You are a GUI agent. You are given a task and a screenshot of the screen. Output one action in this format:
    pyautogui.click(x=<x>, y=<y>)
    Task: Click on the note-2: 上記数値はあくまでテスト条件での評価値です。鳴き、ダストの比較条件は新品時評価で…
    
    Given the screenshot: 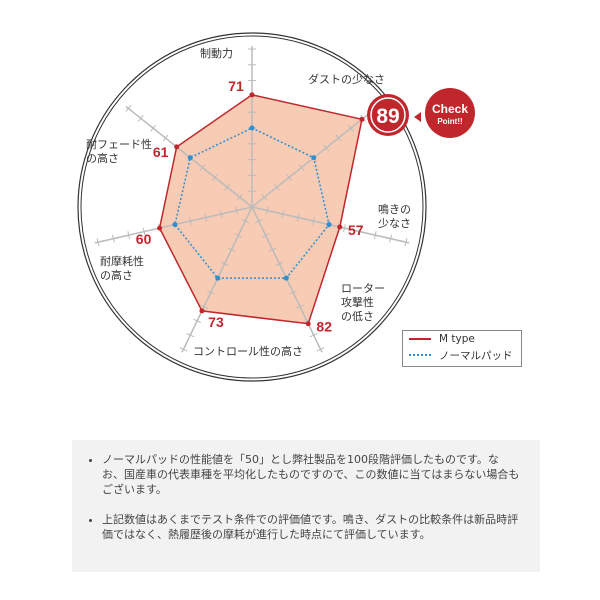 What is the action you would take?
    pyautogui.click(x=311, y=527)
    